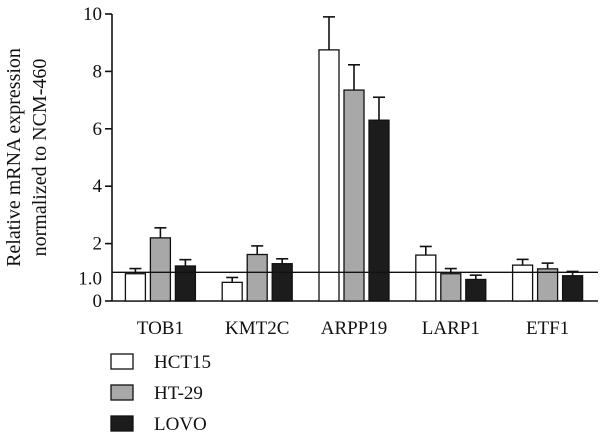  What do you see at coordinates (90, 278) in the screenshot?
I see `reference-line-label: 1.0` at bounding box center [90, 278].